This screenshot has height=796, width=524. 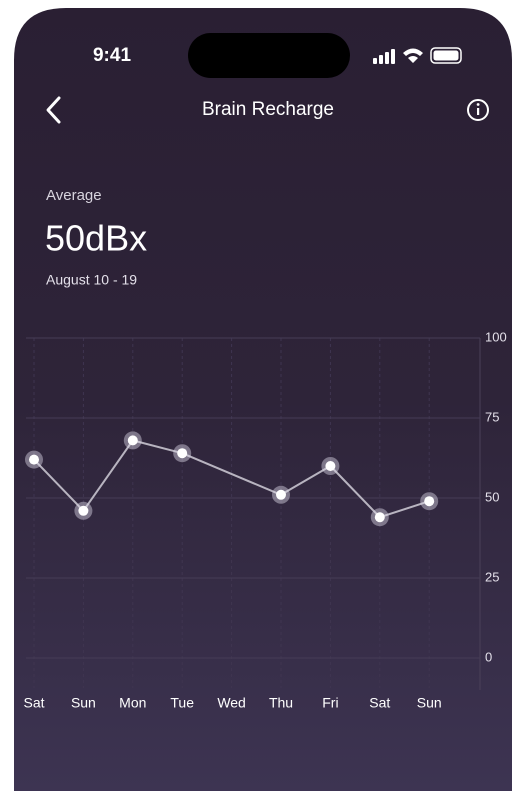 What do you see at coordinates (91, 280) in the screenshot?
I see `summary-range: August 10 - 19` at bounding box center [91, 280].